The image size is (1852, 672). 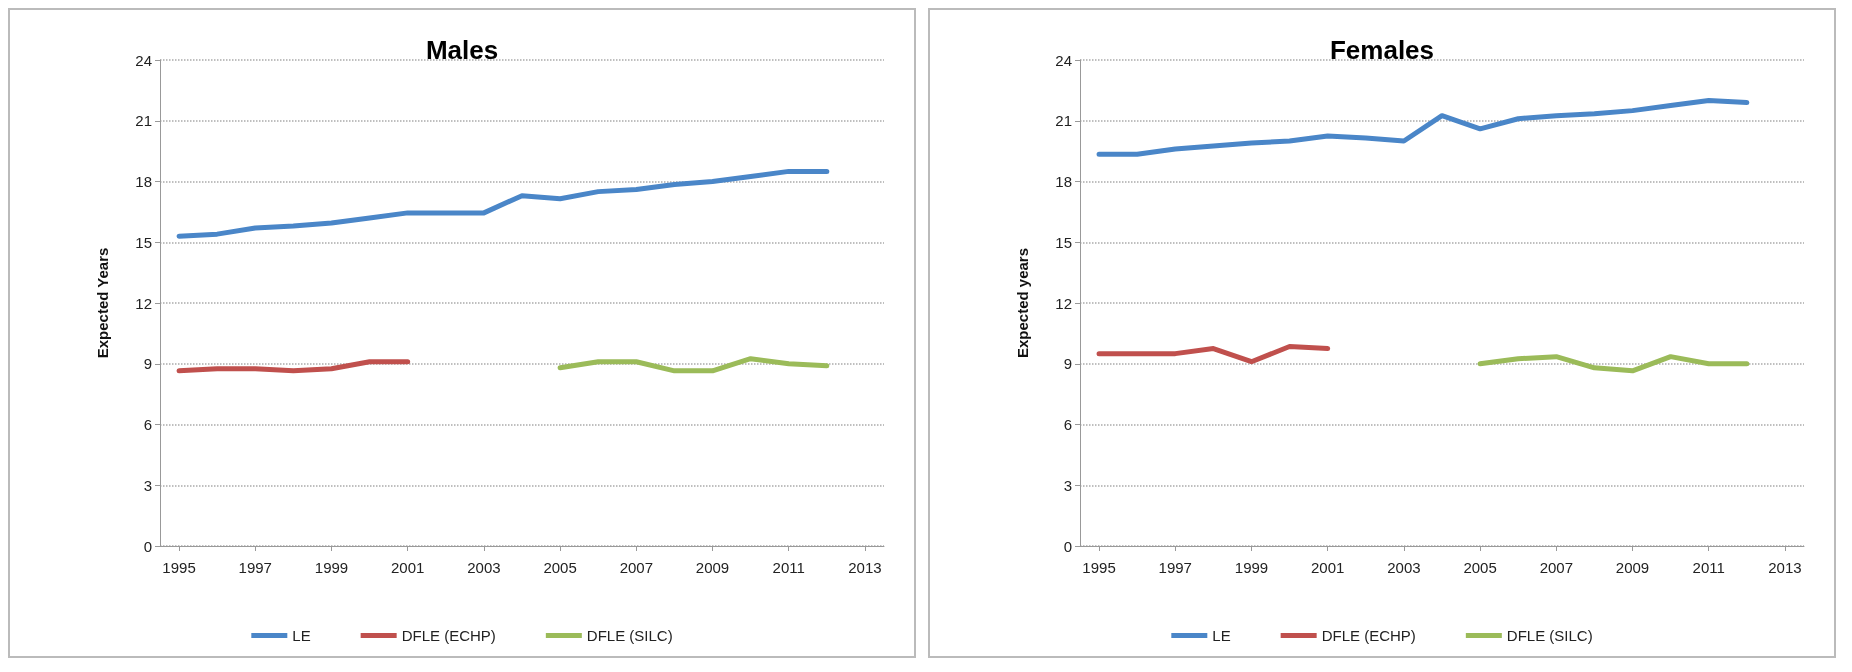 I want to click on y-axis-title: Expected Years, so click(x=102, y=303).